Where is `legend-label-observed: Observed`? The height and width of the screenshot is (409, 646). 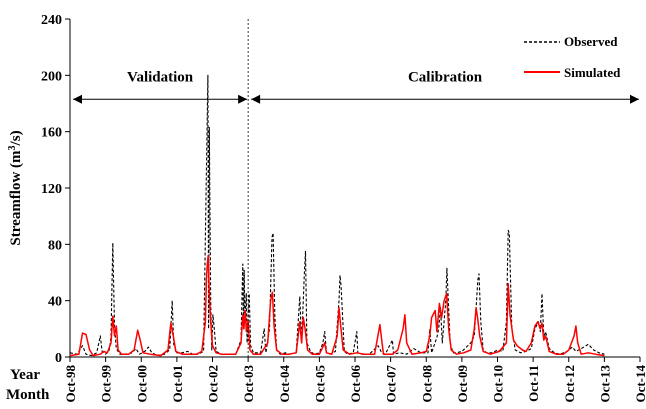
legend-label-observed: Observed is located at coordinates (591, 41).